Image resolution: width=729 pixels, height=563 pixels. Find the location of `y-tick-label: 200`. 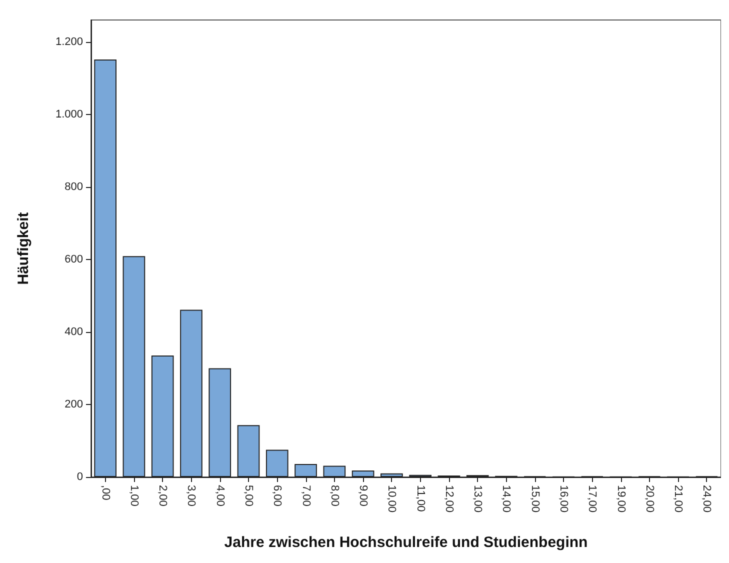

y-tick-label: 200 is located at coordinates (73, 404).